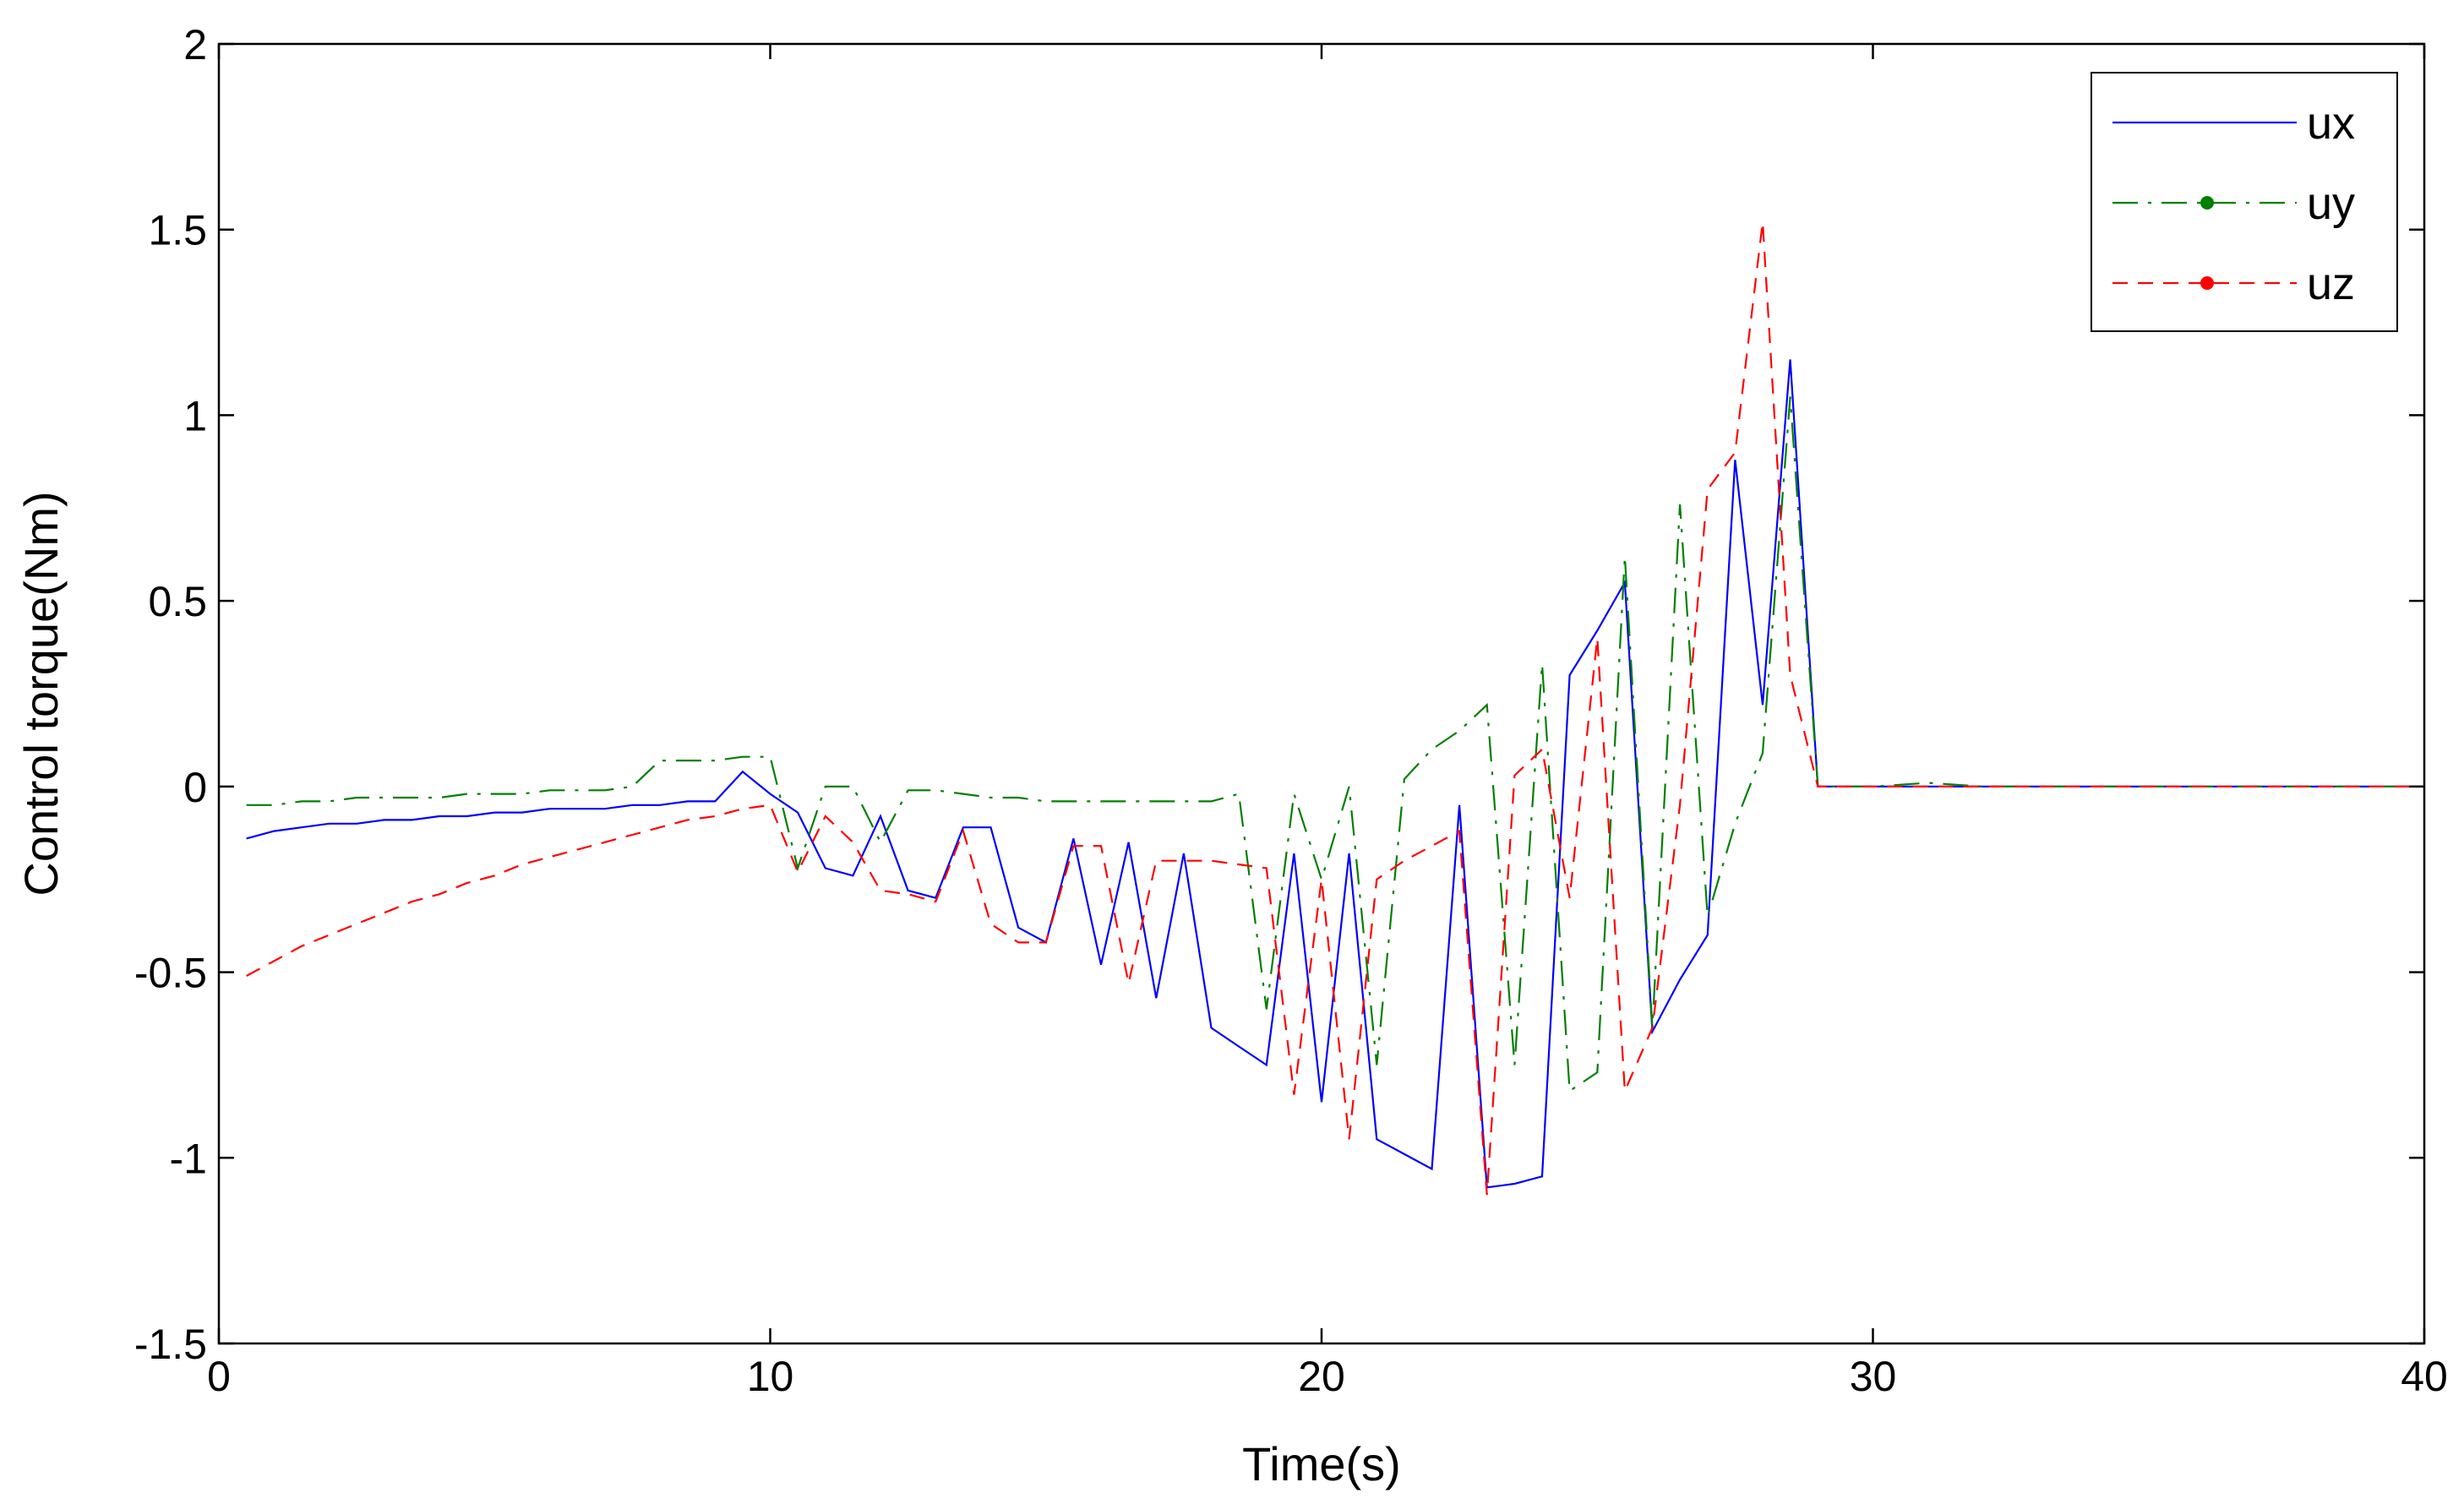 The width and height of the screenshot is (2464, 1504). What do you see at coordinates (2331, 284) in the screenshot?
I see `legend-label-uz: uz` at bounding box center [2331, 284].